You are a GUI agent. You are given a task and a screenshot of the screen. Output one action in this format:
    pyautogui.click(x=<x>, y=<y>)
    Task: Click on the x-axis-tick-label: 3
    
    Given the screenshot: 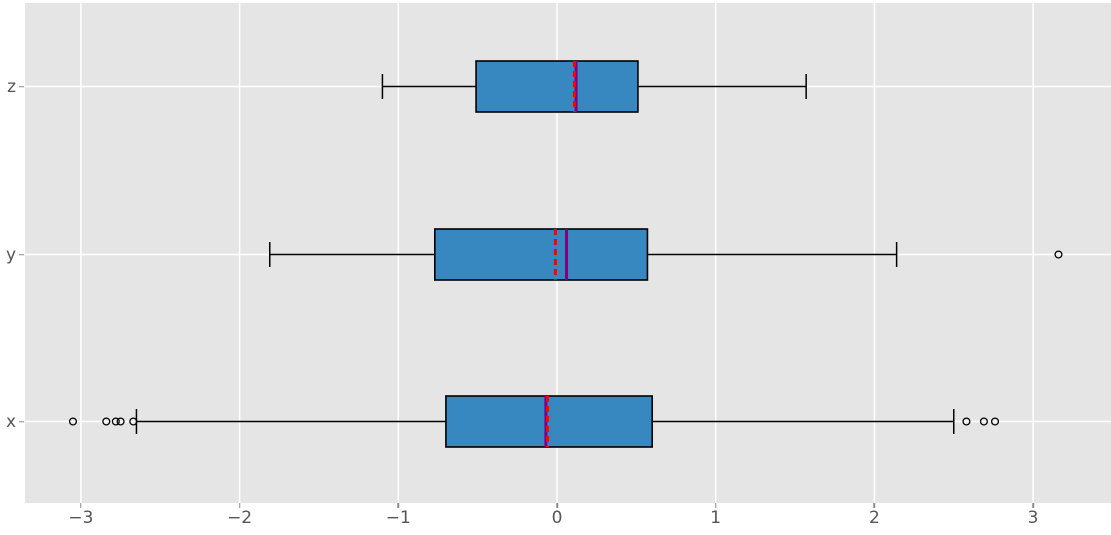 What is the action you would take?
    pyautogui.click(x=1033, y=518)
    